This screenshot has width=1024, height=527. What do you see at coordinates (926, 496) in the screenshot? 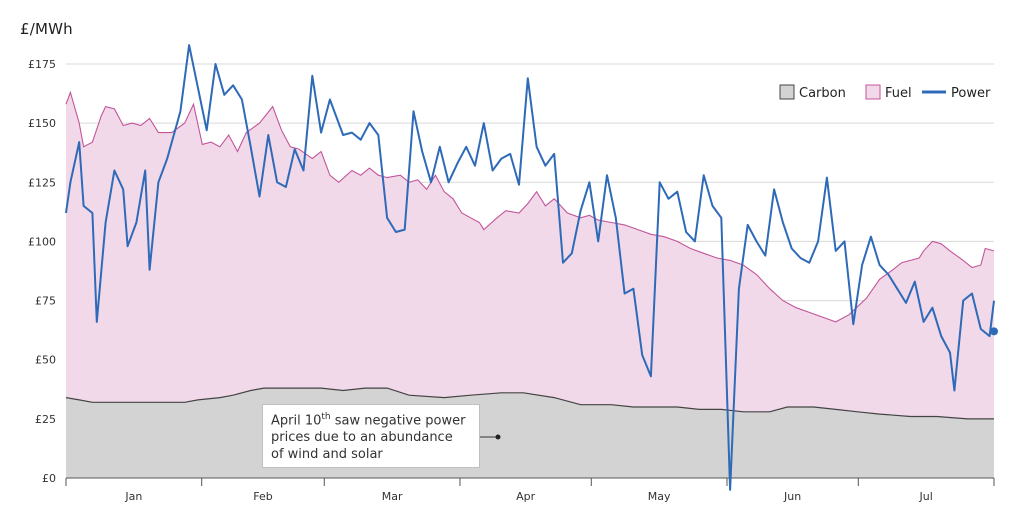
I see `x-tick-label: Jul` at bounding box center [926, 496].